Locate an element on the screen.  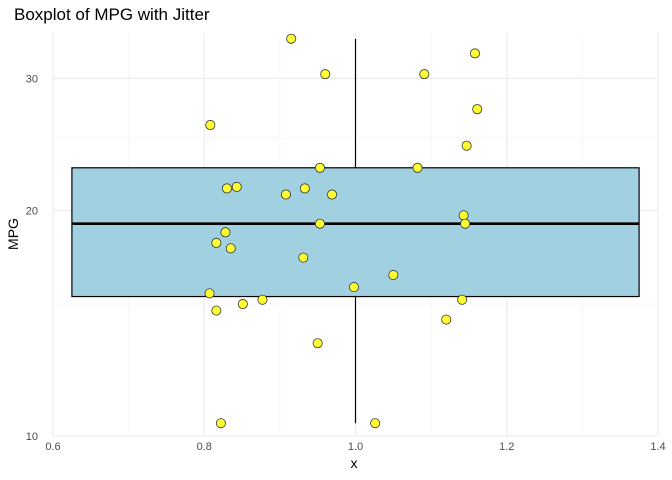
x-tick-label: 1.0 is located at coordinates (355, 447).